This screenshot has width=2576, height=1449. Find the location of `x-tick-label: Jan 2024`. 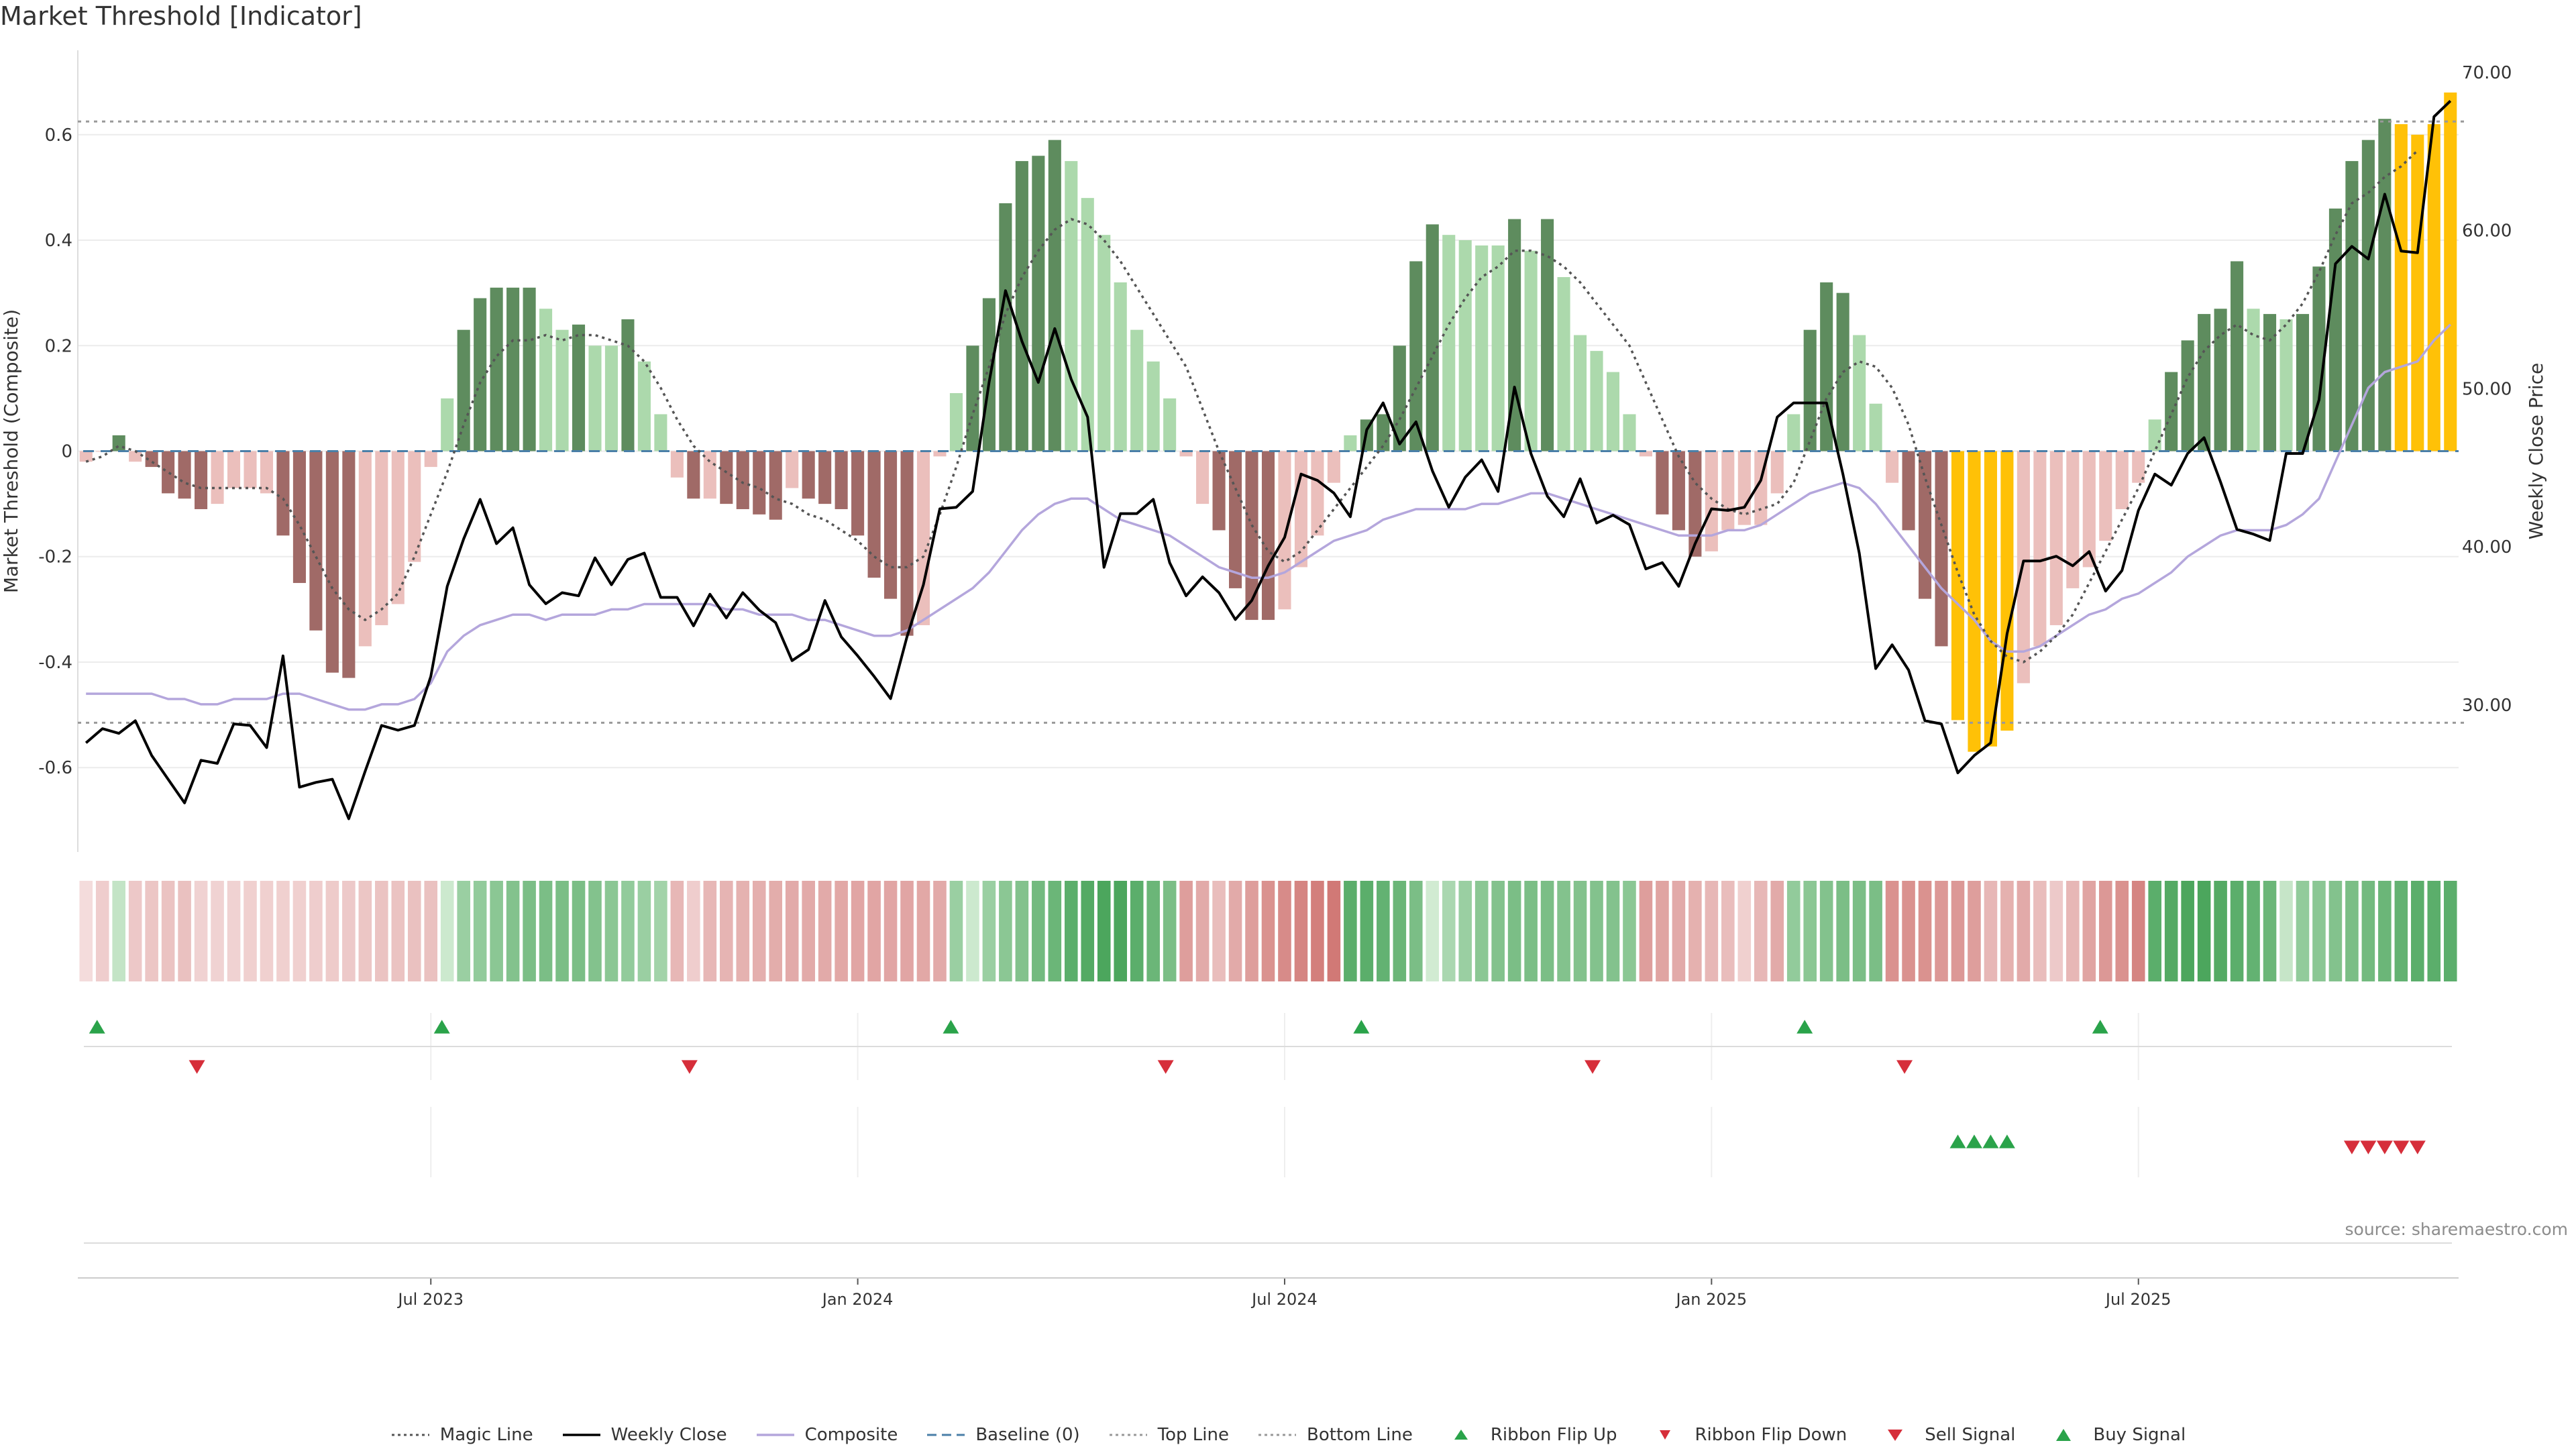

x-tick-label: Jan 2024 is located at coordinates (857, 1299).